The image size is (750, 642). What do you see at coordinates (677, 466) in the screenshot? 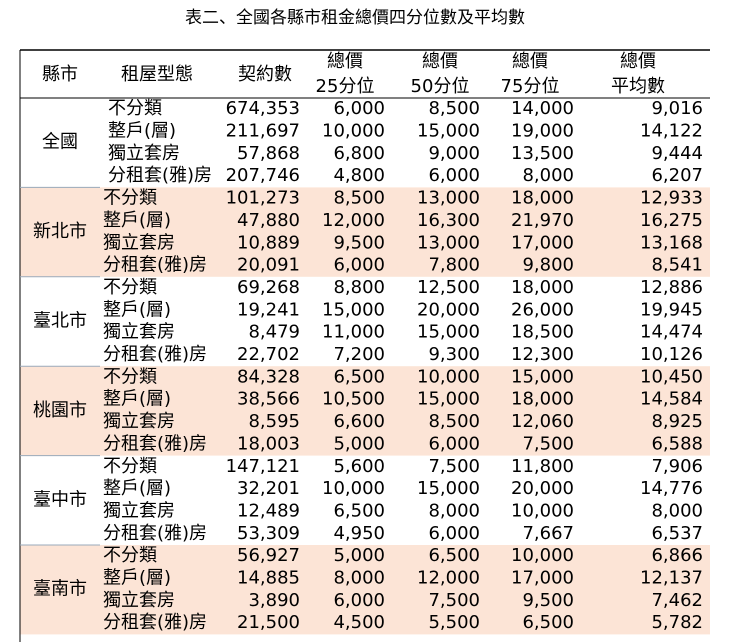
I see `cell-value: 7,906` at bounding box center [677, 466].